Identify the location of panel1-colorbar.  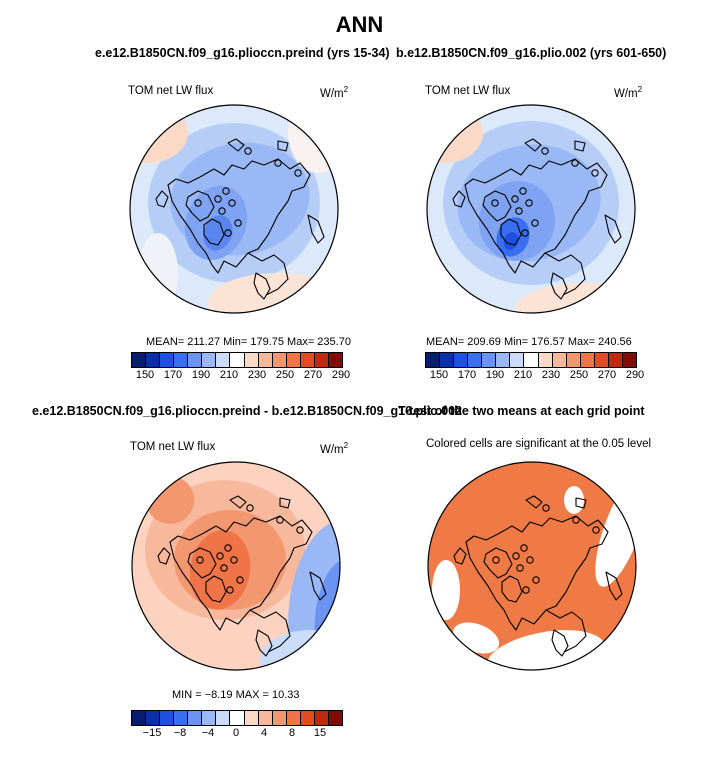
(237, 360).